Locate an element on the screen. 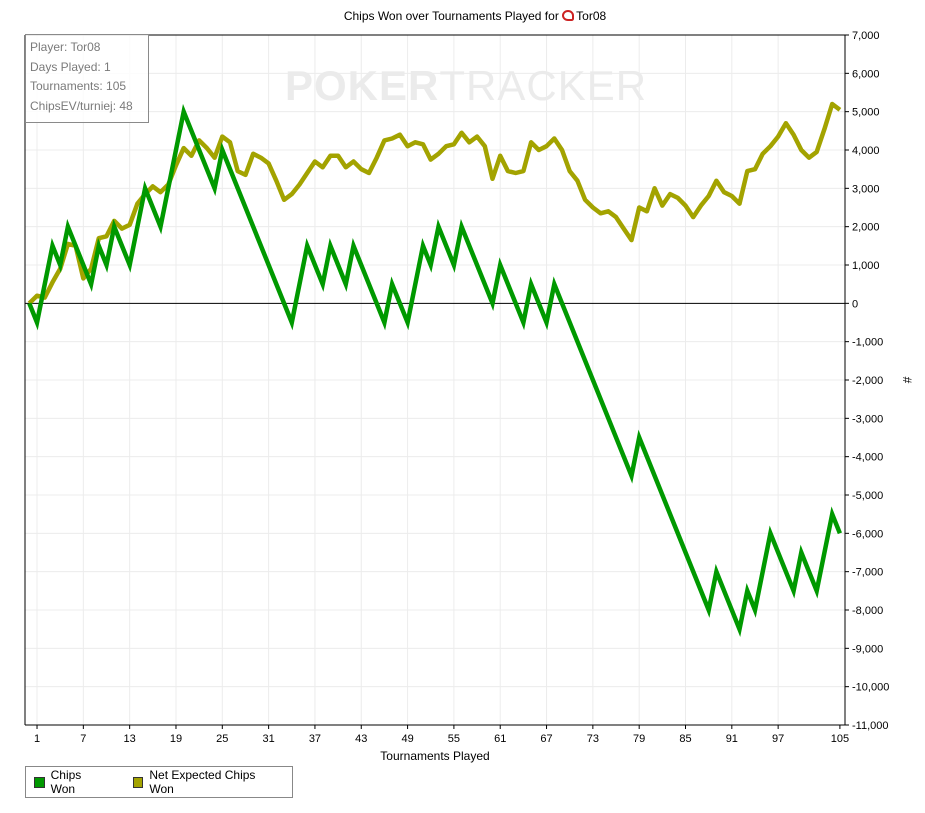  x-tick-label: 31 is located at coordinates (268, 739).